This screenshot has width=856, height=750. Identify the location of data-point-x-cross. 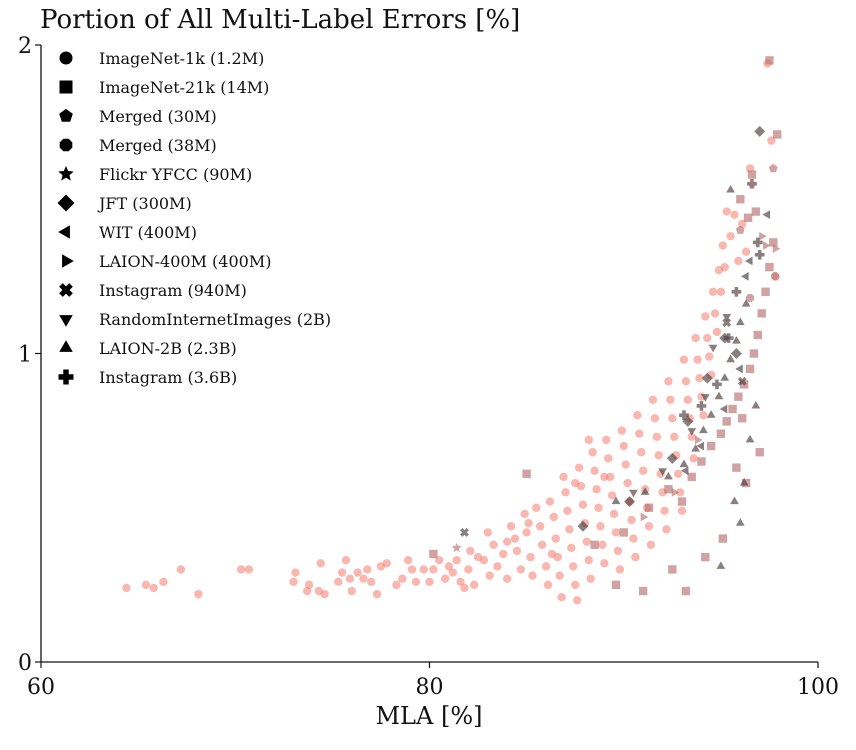
(742, 381).